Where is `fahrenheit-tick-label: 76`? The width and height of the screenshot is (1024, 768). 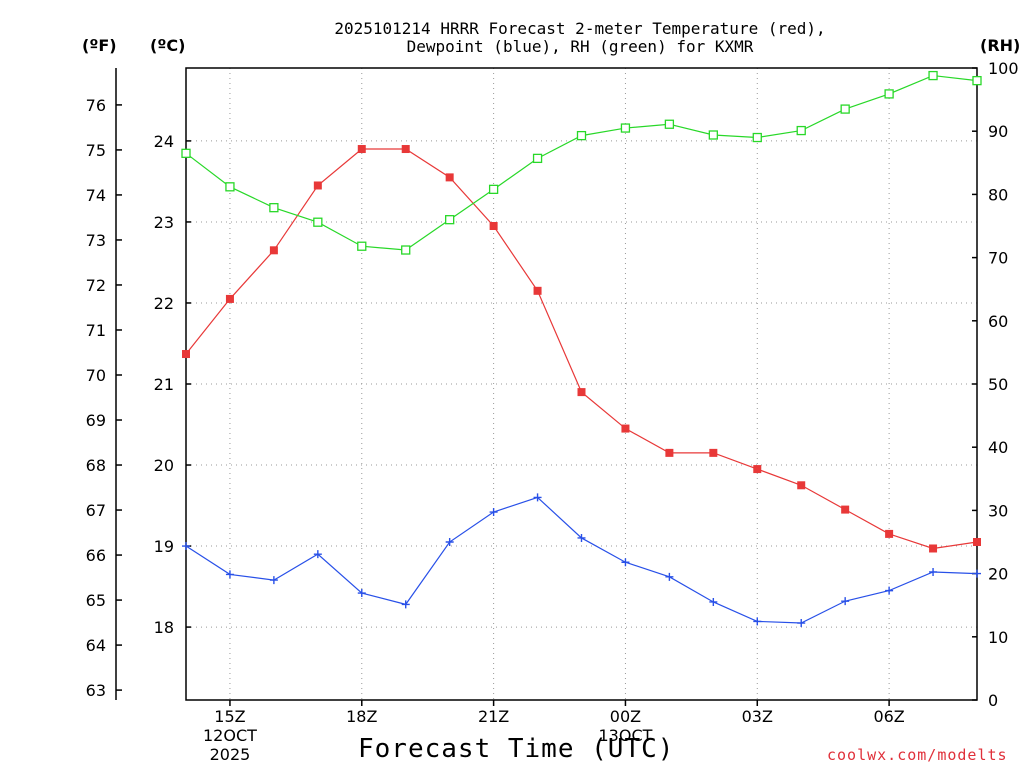
fahrenheit-tick-label: 76 is located at coordinates (96, 105).